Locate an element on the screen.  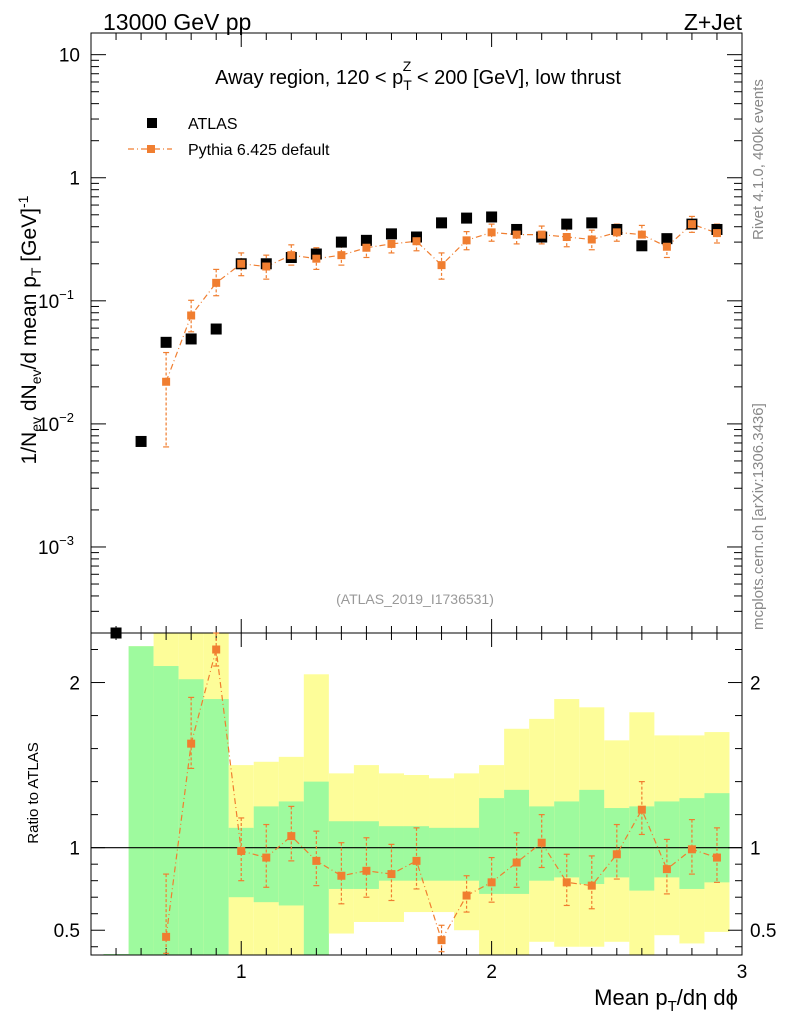
x-axis-label: Mean pT/dη dϕ is located at coordinates (666, 1000).